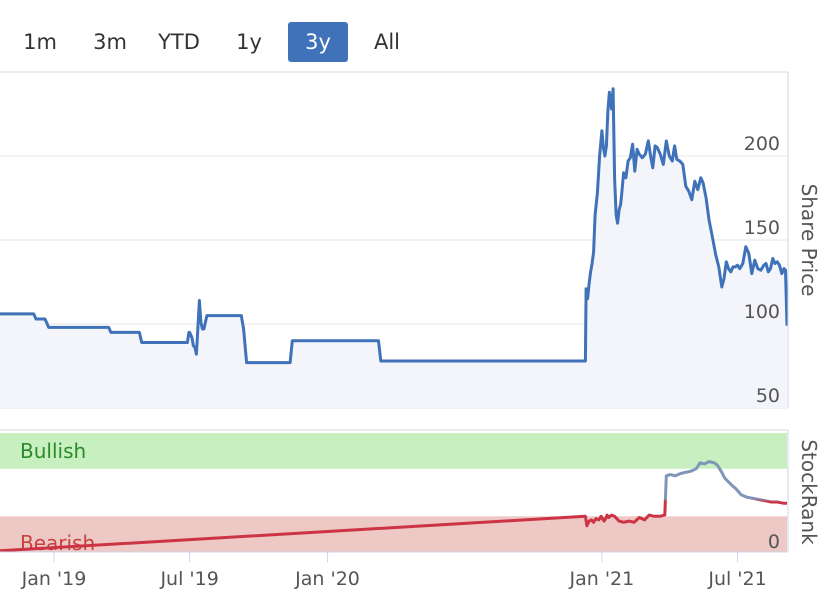  I want to click on bullish-band, so click(393, 451).